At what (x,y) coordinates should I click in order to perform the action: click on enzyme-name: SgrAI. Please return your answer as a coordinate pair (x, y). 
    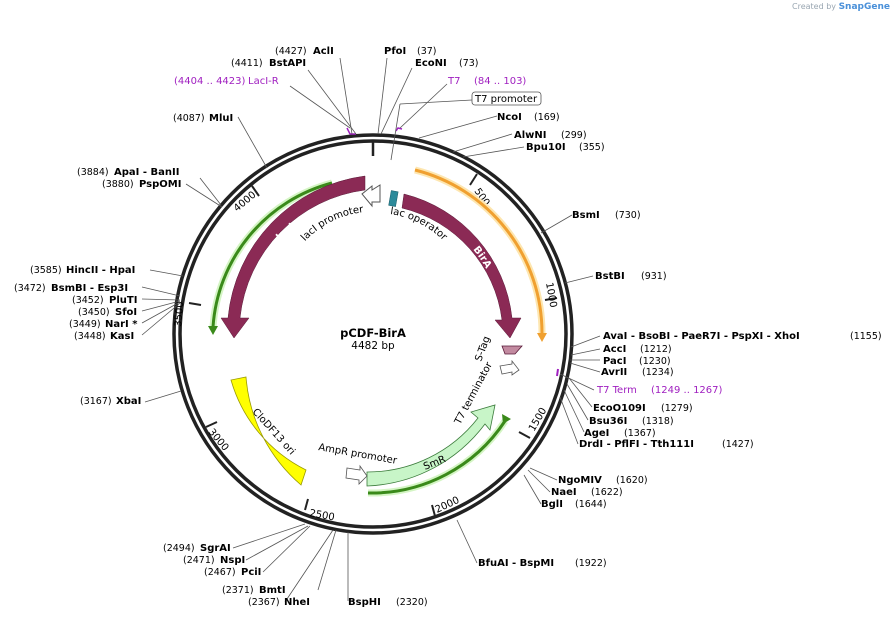
    Looking at the image, I should click on (215, 548).